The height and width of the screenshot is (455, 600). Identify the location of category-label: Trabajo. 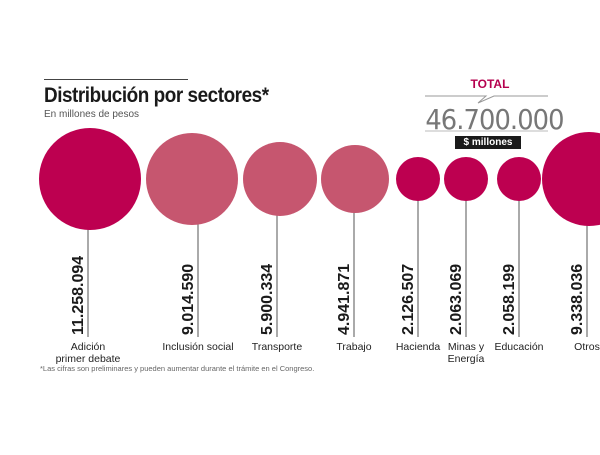
(354, 347).